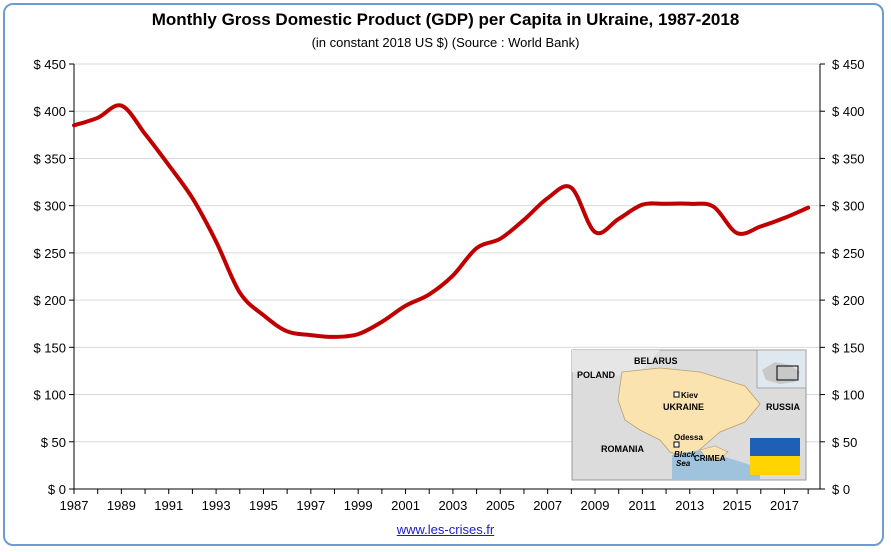 The image size is (891, 552). What do you see at coordinates (783, 407) in the screenshot?
I see `map-label-russia: RUSSIA` at bounding box center [783, 407].